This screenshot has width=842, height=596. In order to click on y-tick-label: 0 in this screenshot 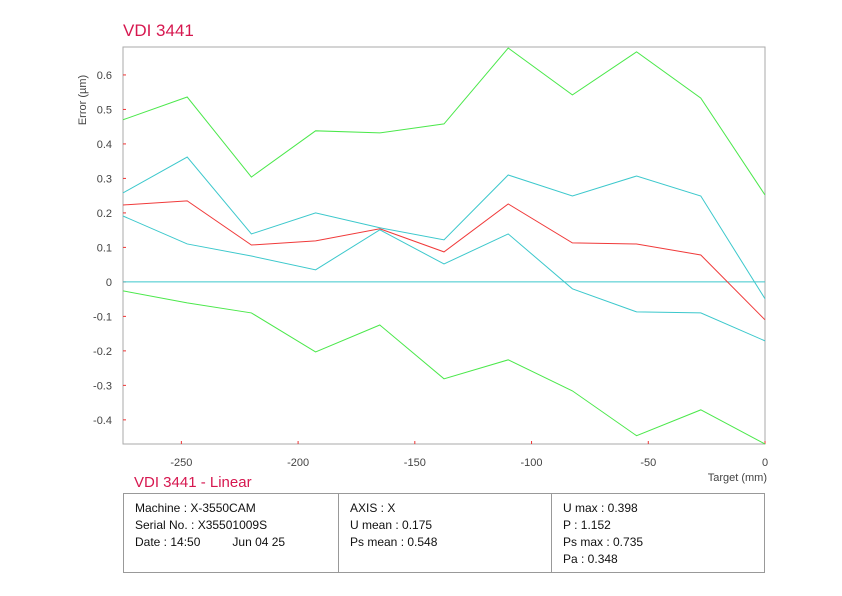, I will do `click(109, 283)`.